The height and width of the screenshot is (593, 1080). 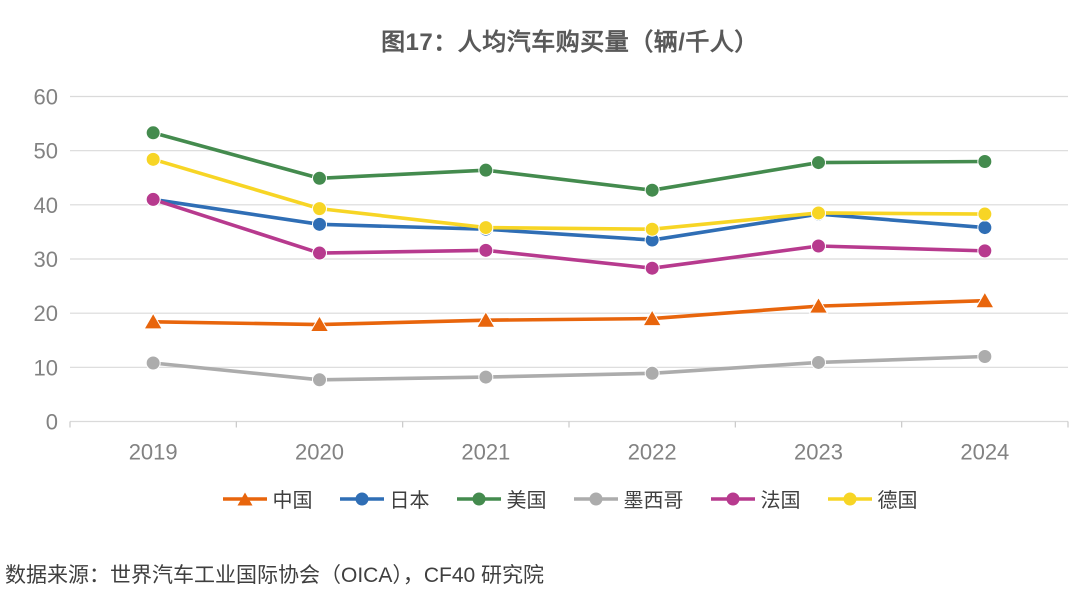 I want to click on y-axis-tick-label: 40, so click(x=46, y=205).